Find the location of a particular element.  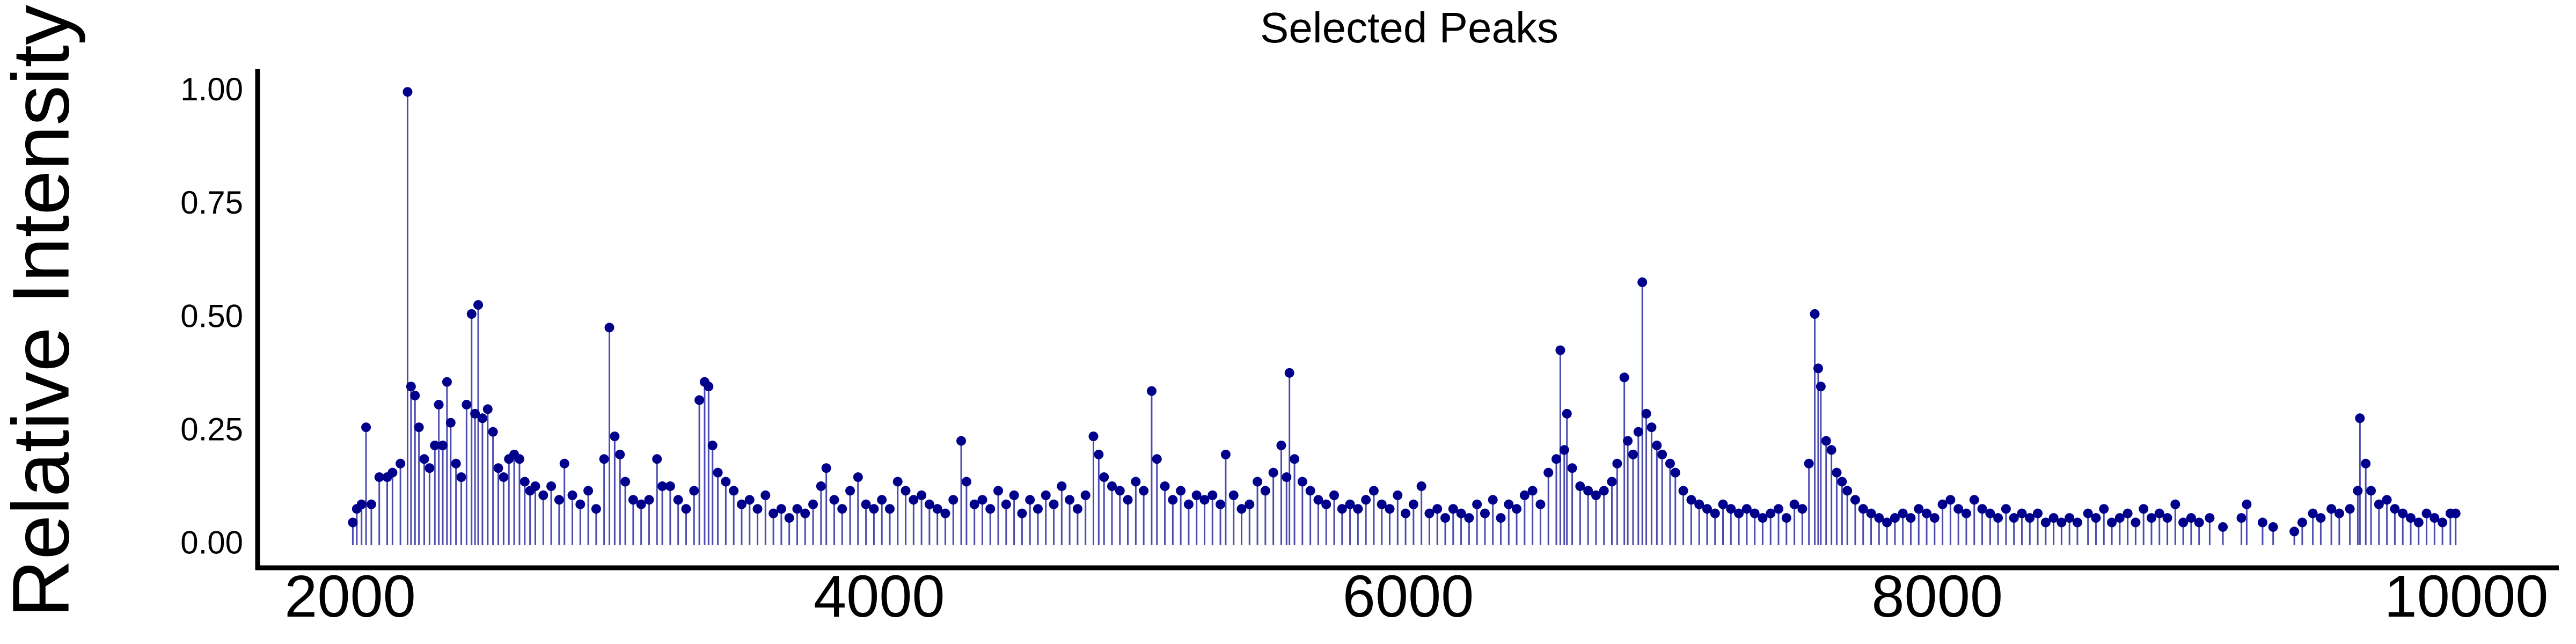

y-tick-label: 0.25 is located at coordinates (211, 429).